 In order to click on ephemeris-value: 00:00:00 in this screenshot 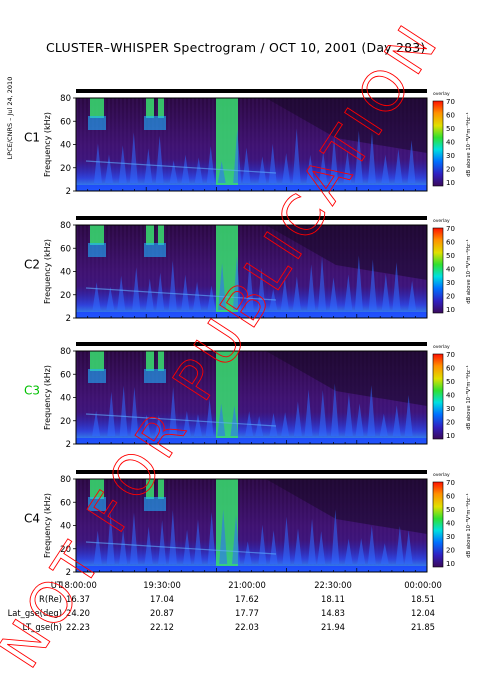, I will do `click(423, 585)`.